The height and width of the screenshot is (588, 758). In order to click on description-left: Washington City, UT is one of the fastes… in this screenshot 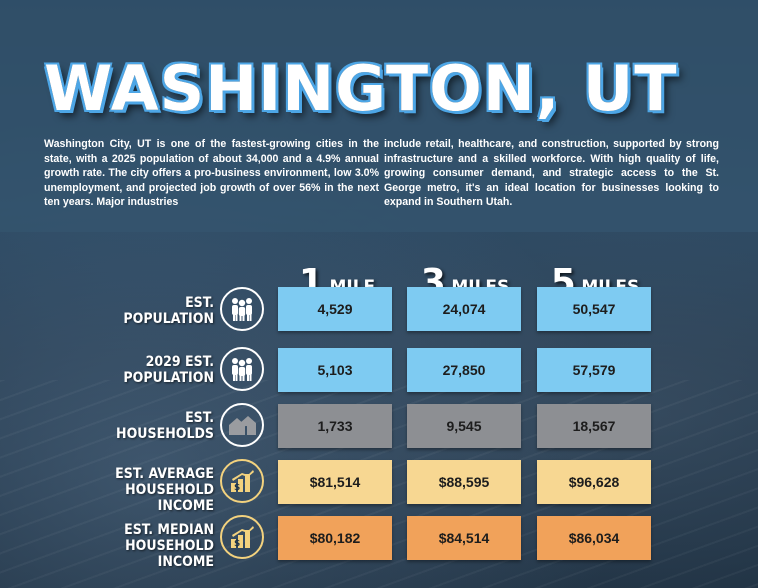, I will do `click(211, 173)`.